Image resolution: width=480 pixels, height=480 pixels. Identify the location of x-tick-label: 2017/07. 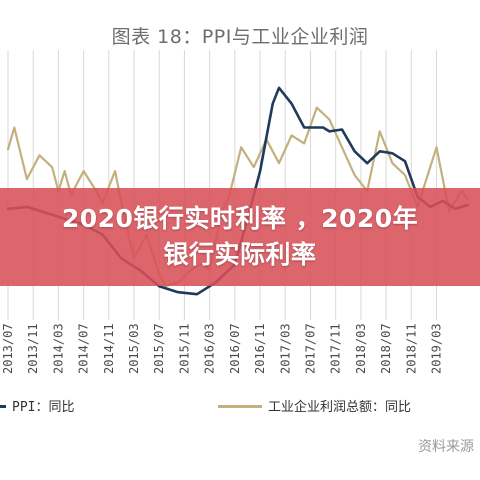
(310, 348).